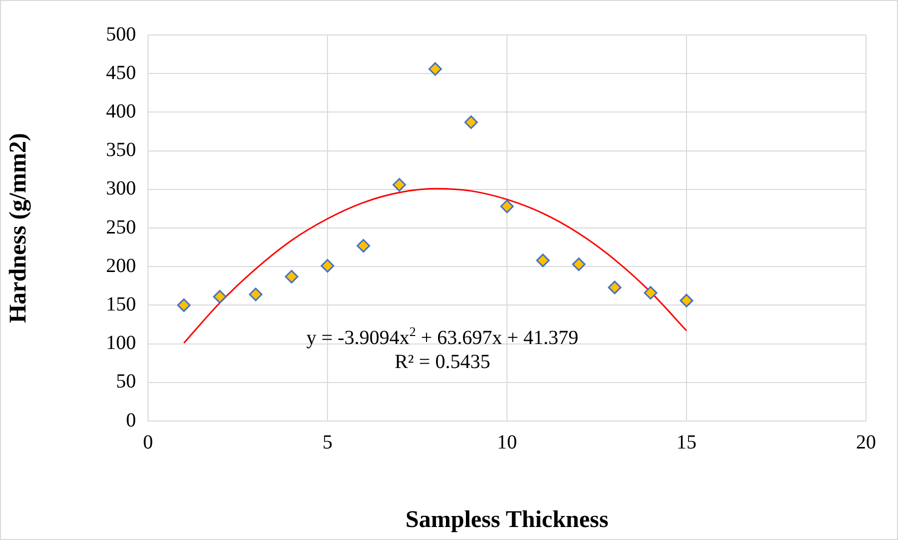  What do you see at coordinates (121, 265) in the screenshot?
I see `y-tick-label: 200` at bounding box center [121, 265].